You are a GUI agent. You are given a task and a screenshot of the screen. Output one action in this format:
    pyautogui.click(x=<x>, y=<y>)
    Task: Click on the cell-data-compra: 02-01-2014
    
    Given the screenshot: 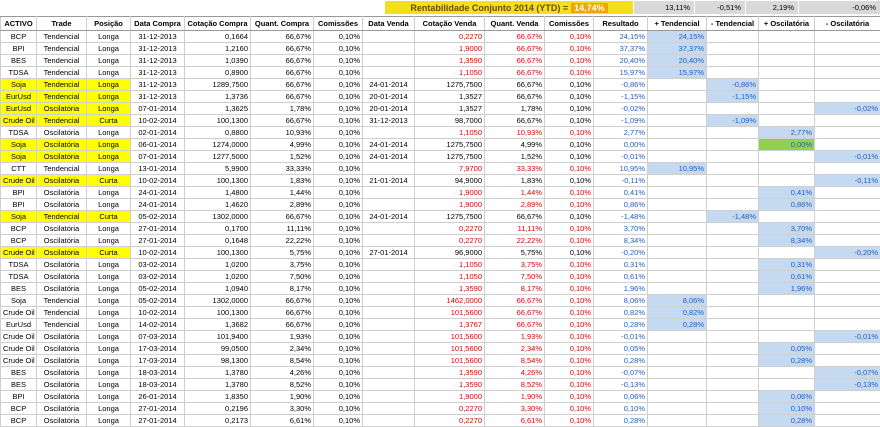 What is the action you would take?
    pyautogui.click(x=158, y=133)
    